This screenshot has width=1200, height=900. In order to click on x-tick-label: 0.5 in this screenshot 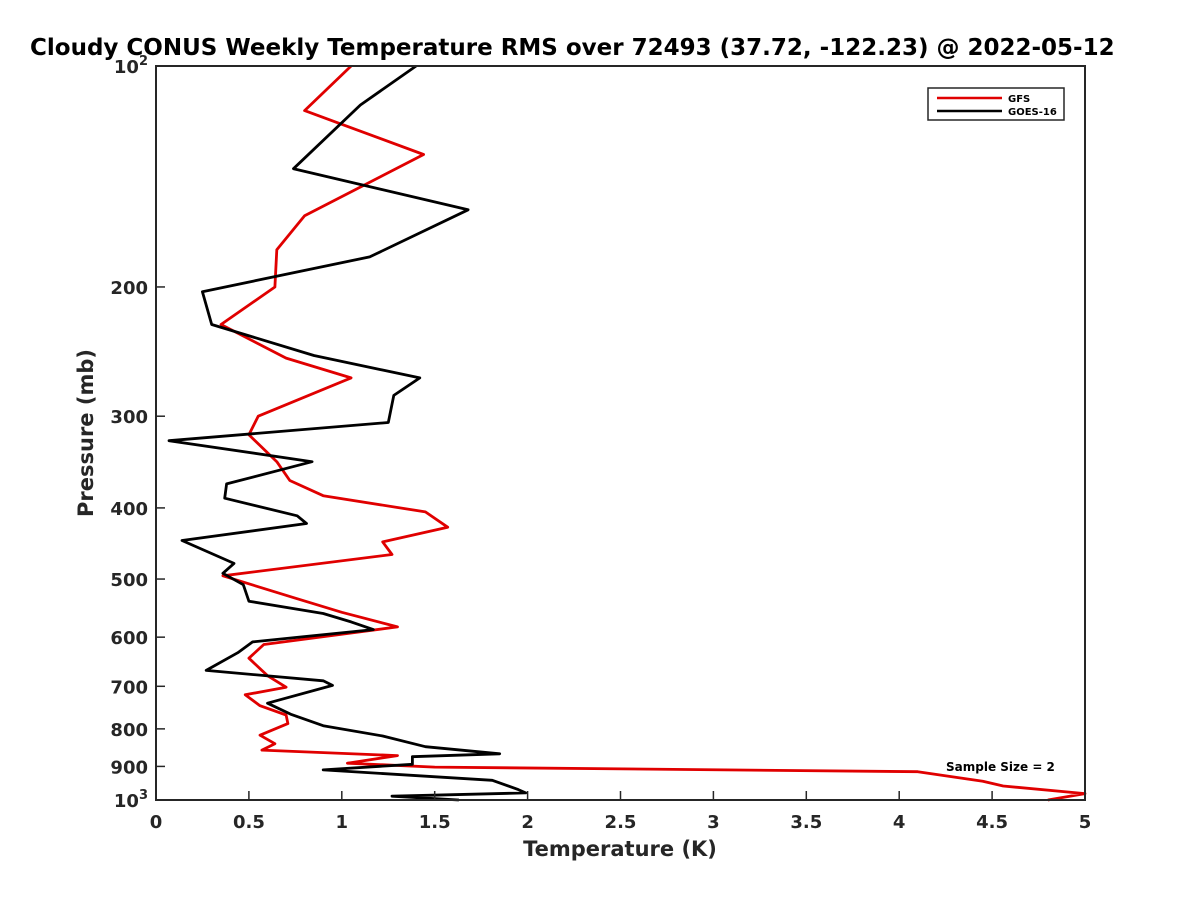, I will do `click(249, 822)`.